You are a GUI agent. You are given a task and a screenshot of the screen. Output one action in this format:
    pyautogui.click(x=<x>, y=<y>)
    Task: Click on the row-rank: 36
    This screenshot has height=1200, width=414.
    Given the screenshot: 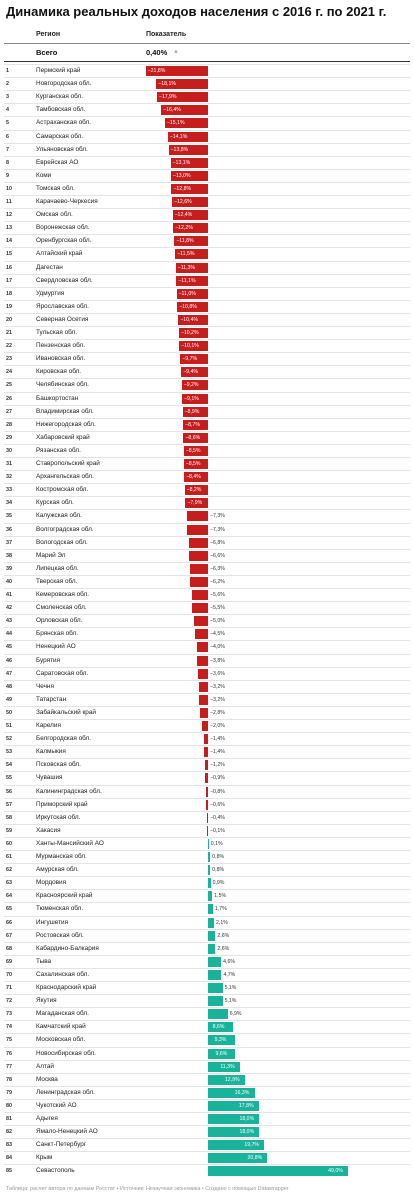 What is the action you would take?
    pyautogui.click(x=9, y=529)
    